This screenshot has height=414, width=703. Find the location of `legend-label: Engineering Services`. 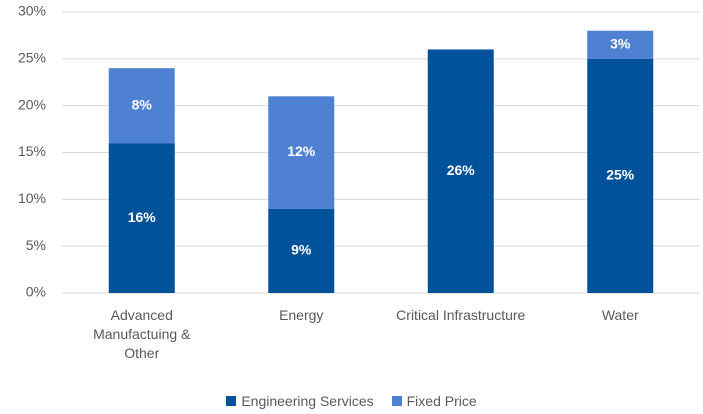

legend-label: Engineering Services is located at coordinates (307, 401).